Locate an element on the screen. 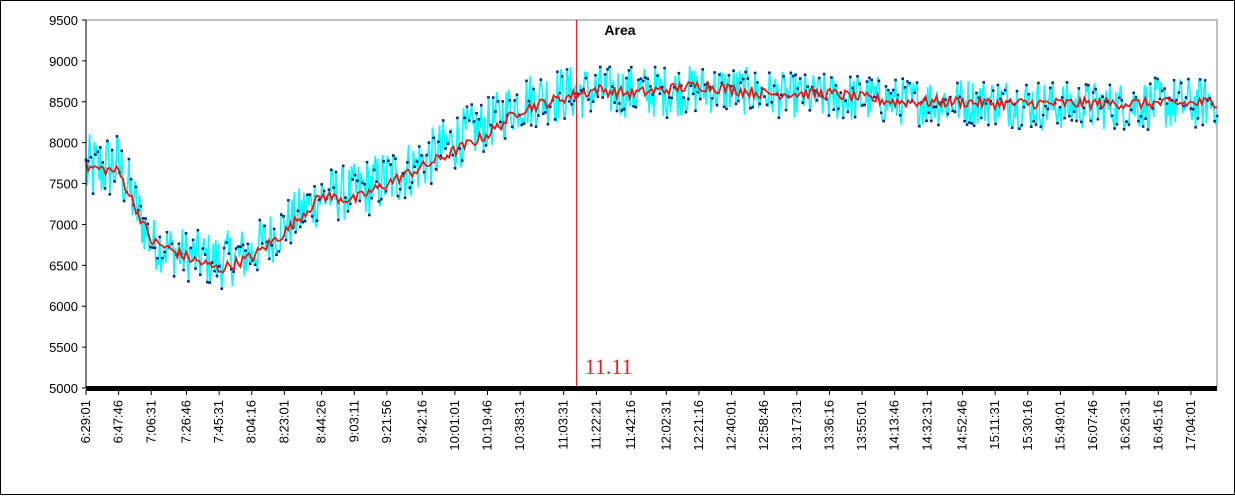  x-tick-label: 12:02:31 is located at coordinates (665, 425).